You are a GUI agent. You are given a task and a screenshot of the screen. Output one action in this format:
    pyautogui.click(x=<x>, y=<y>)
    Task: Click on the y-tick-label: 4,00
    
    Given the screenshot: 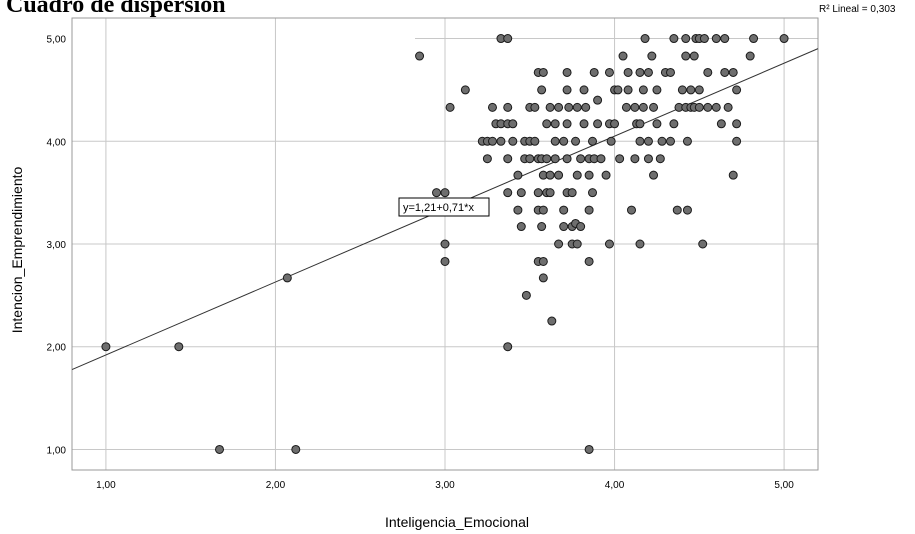 What is the action you would take?
    pyautogui.click(x=57, y=142)
    